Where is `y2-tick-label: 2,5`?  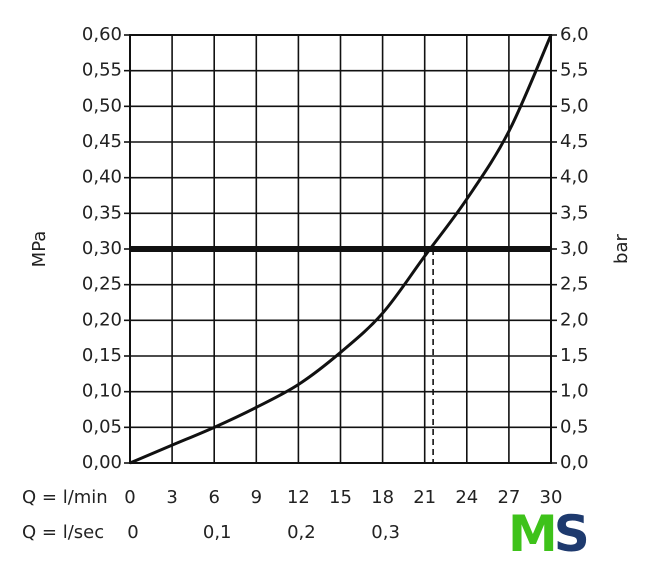
y2-tick-label: 2,5 is located at coordinates (574, 284).